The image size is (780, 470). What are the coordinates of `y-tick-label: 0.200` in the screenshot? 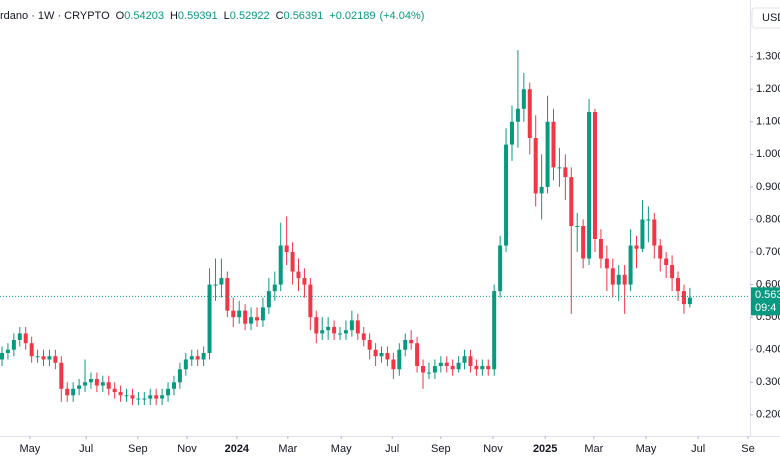 It's located at (768, 415).